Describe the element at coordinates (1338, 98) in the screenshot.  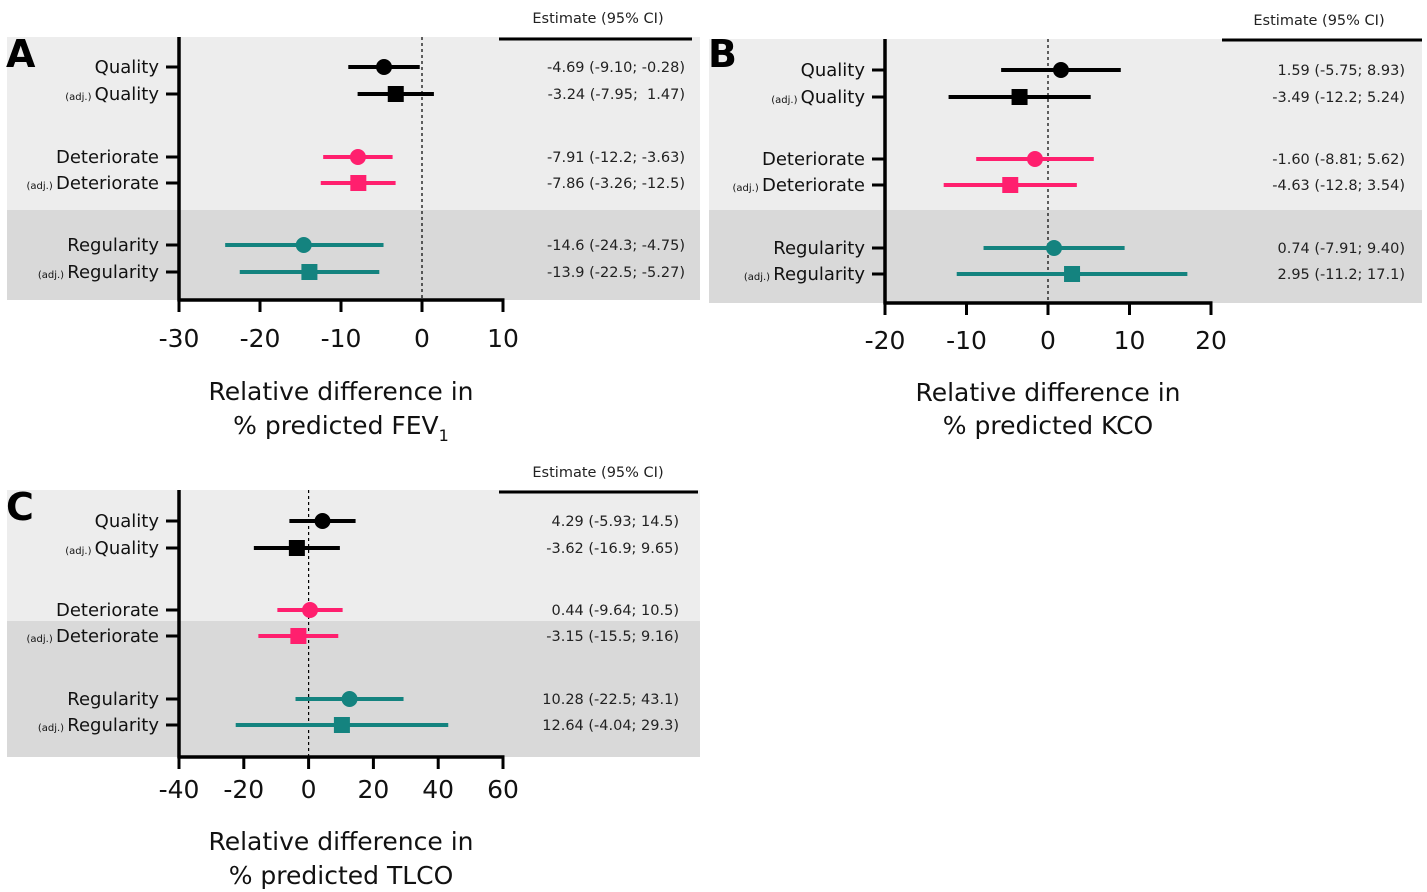
I see `estimate-ci-text: -3.49 (-12.2; 5.24)` at that location.